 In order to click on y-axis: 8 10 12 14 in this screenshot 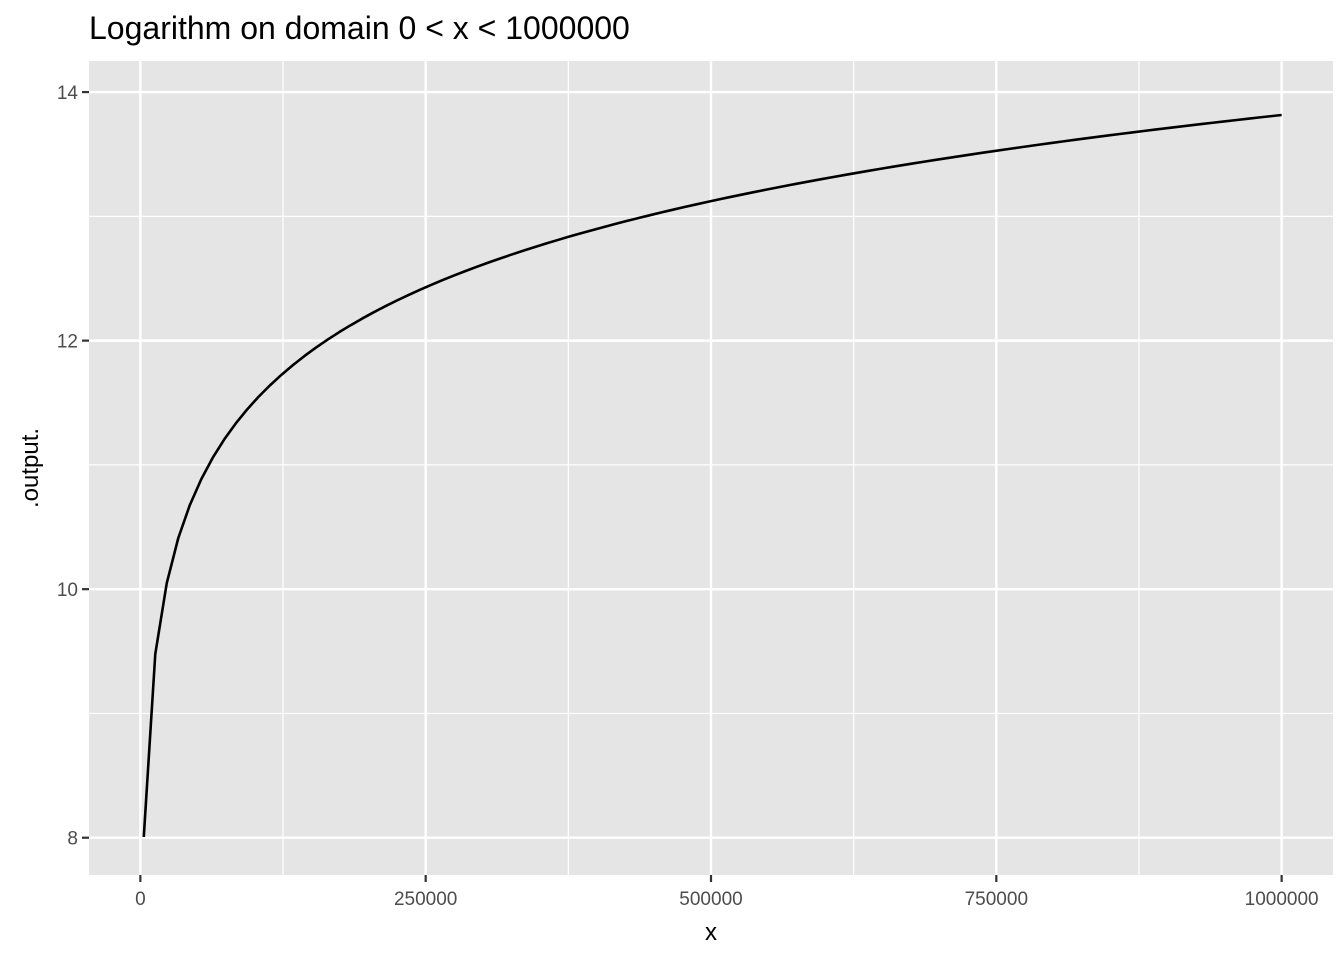, I will do `click(73, 466)`.